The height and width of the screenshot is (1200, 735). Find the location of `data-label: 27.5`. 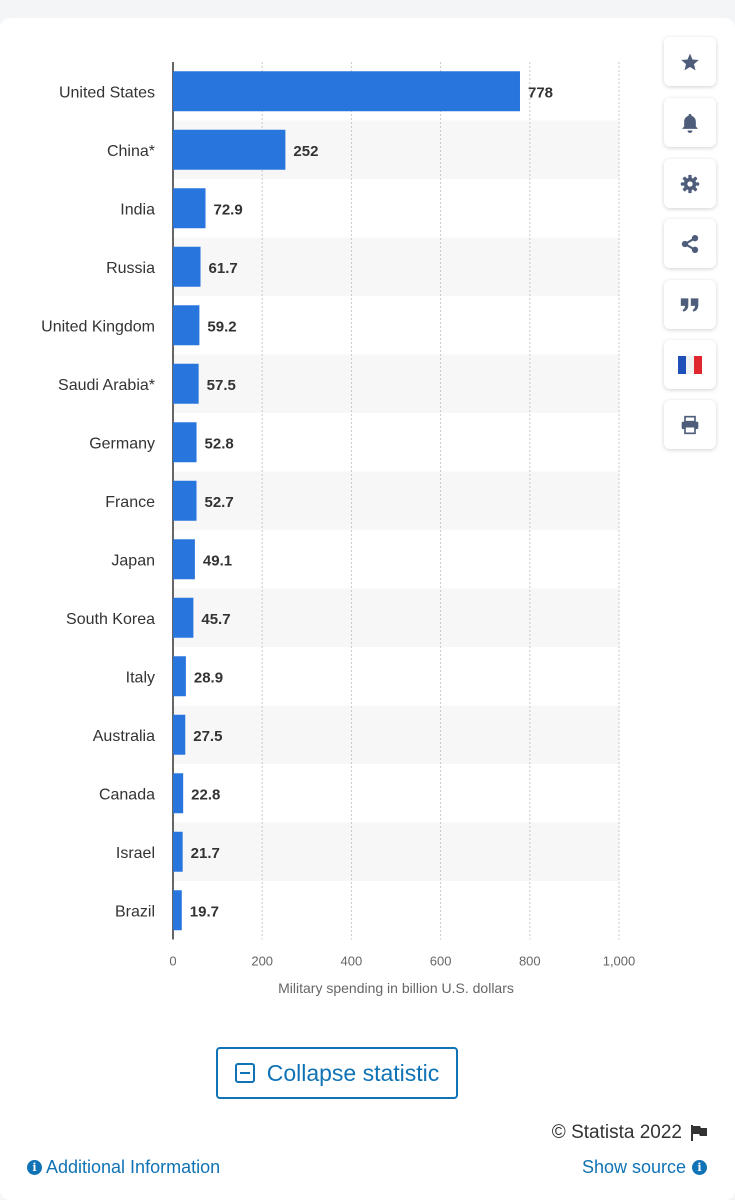

data-label: 27.5 is located at coordinates (207, 736).